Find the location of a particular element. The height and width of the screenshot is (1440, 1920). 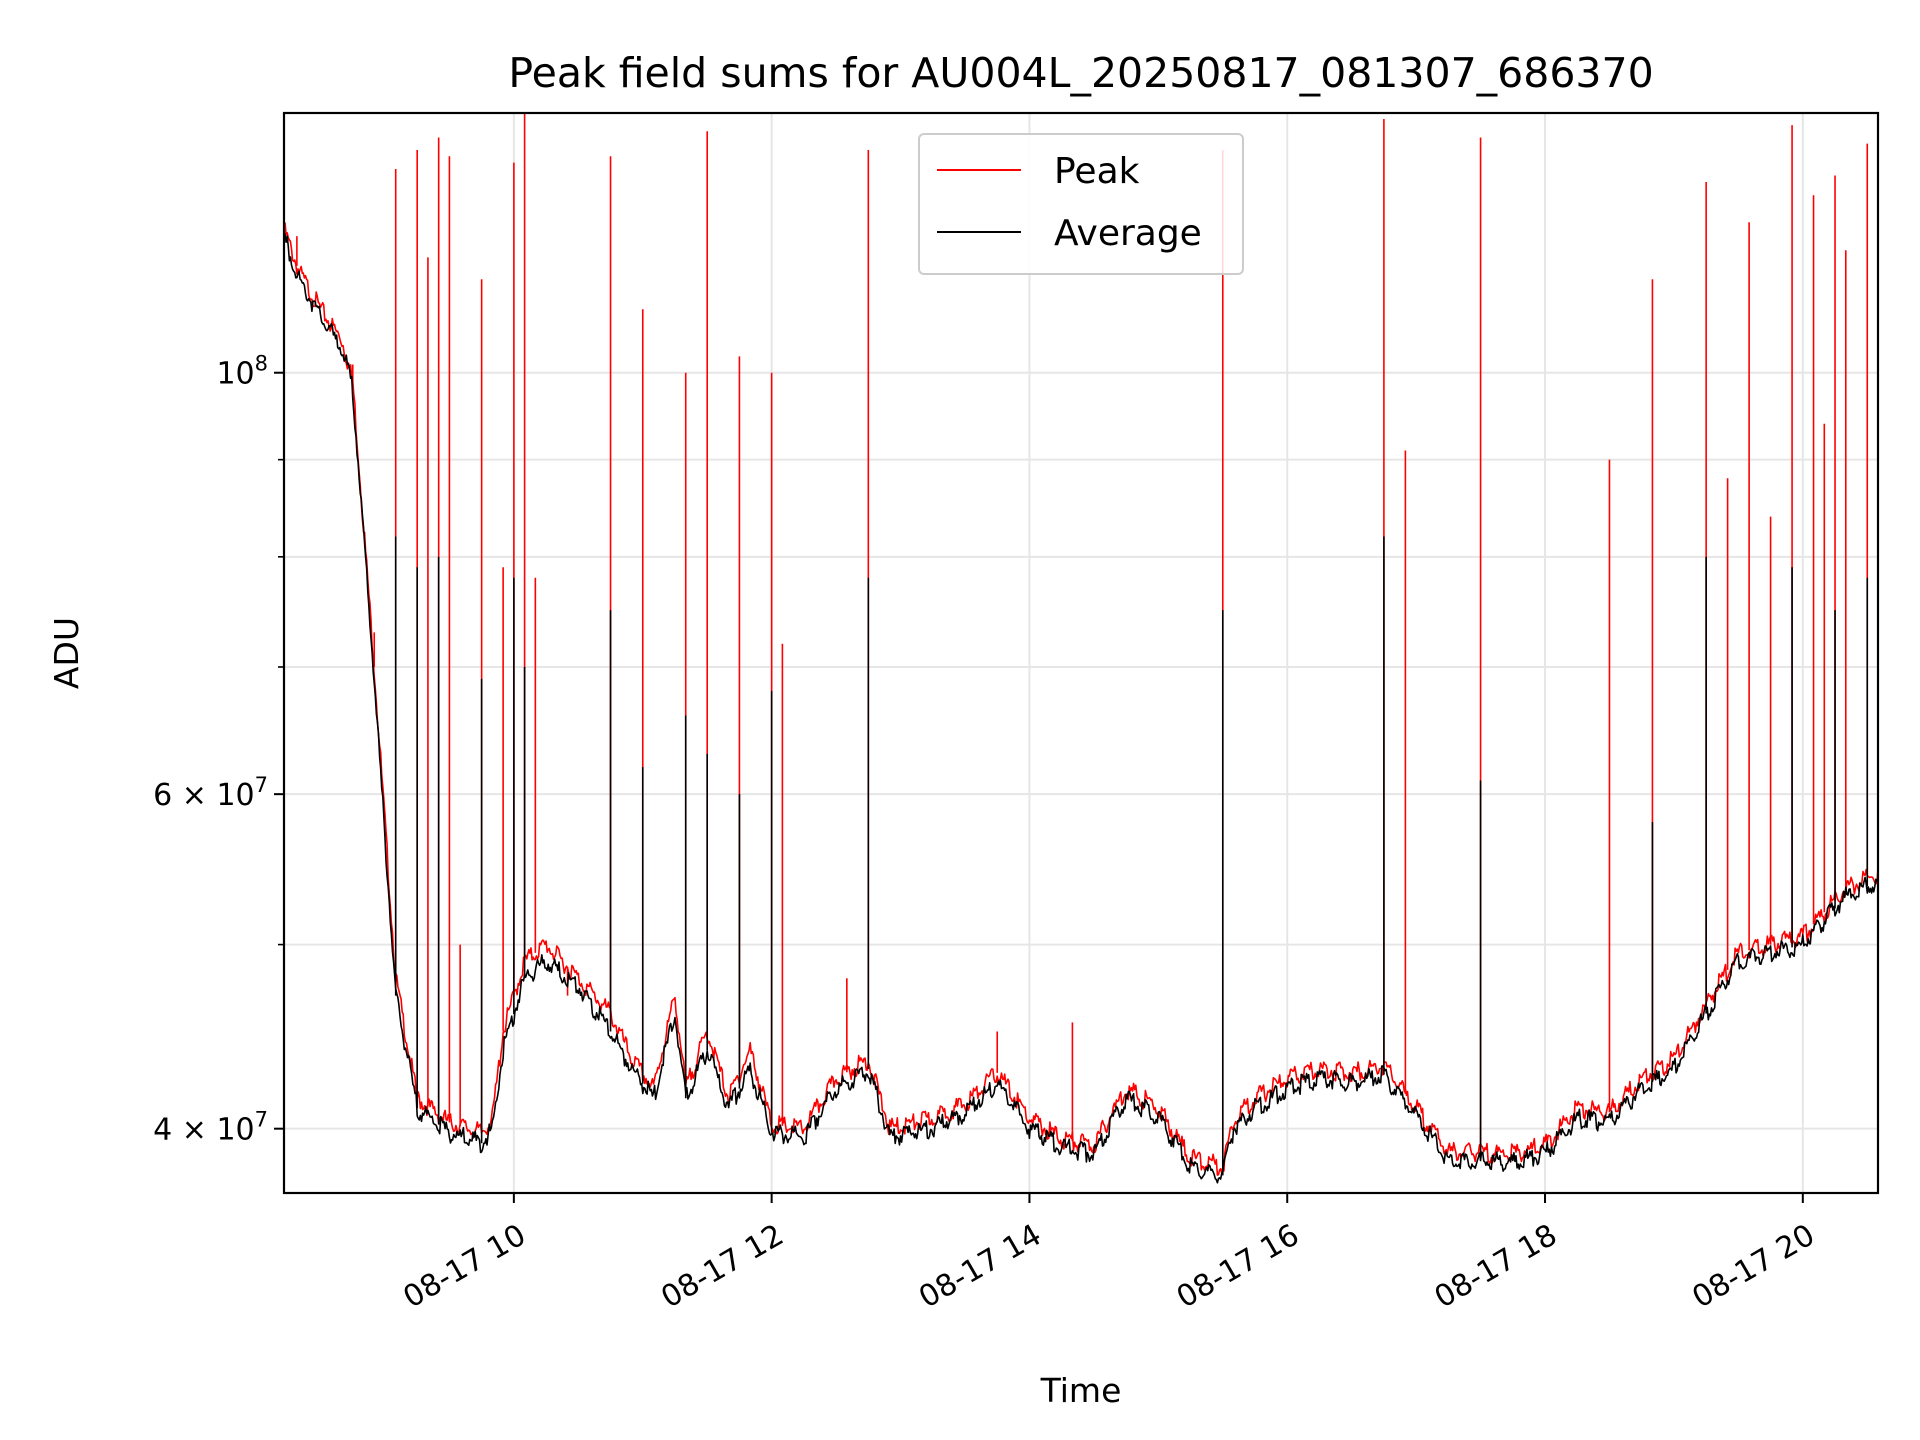

y-axis-title: ADU is located at coordinates (66, 653).